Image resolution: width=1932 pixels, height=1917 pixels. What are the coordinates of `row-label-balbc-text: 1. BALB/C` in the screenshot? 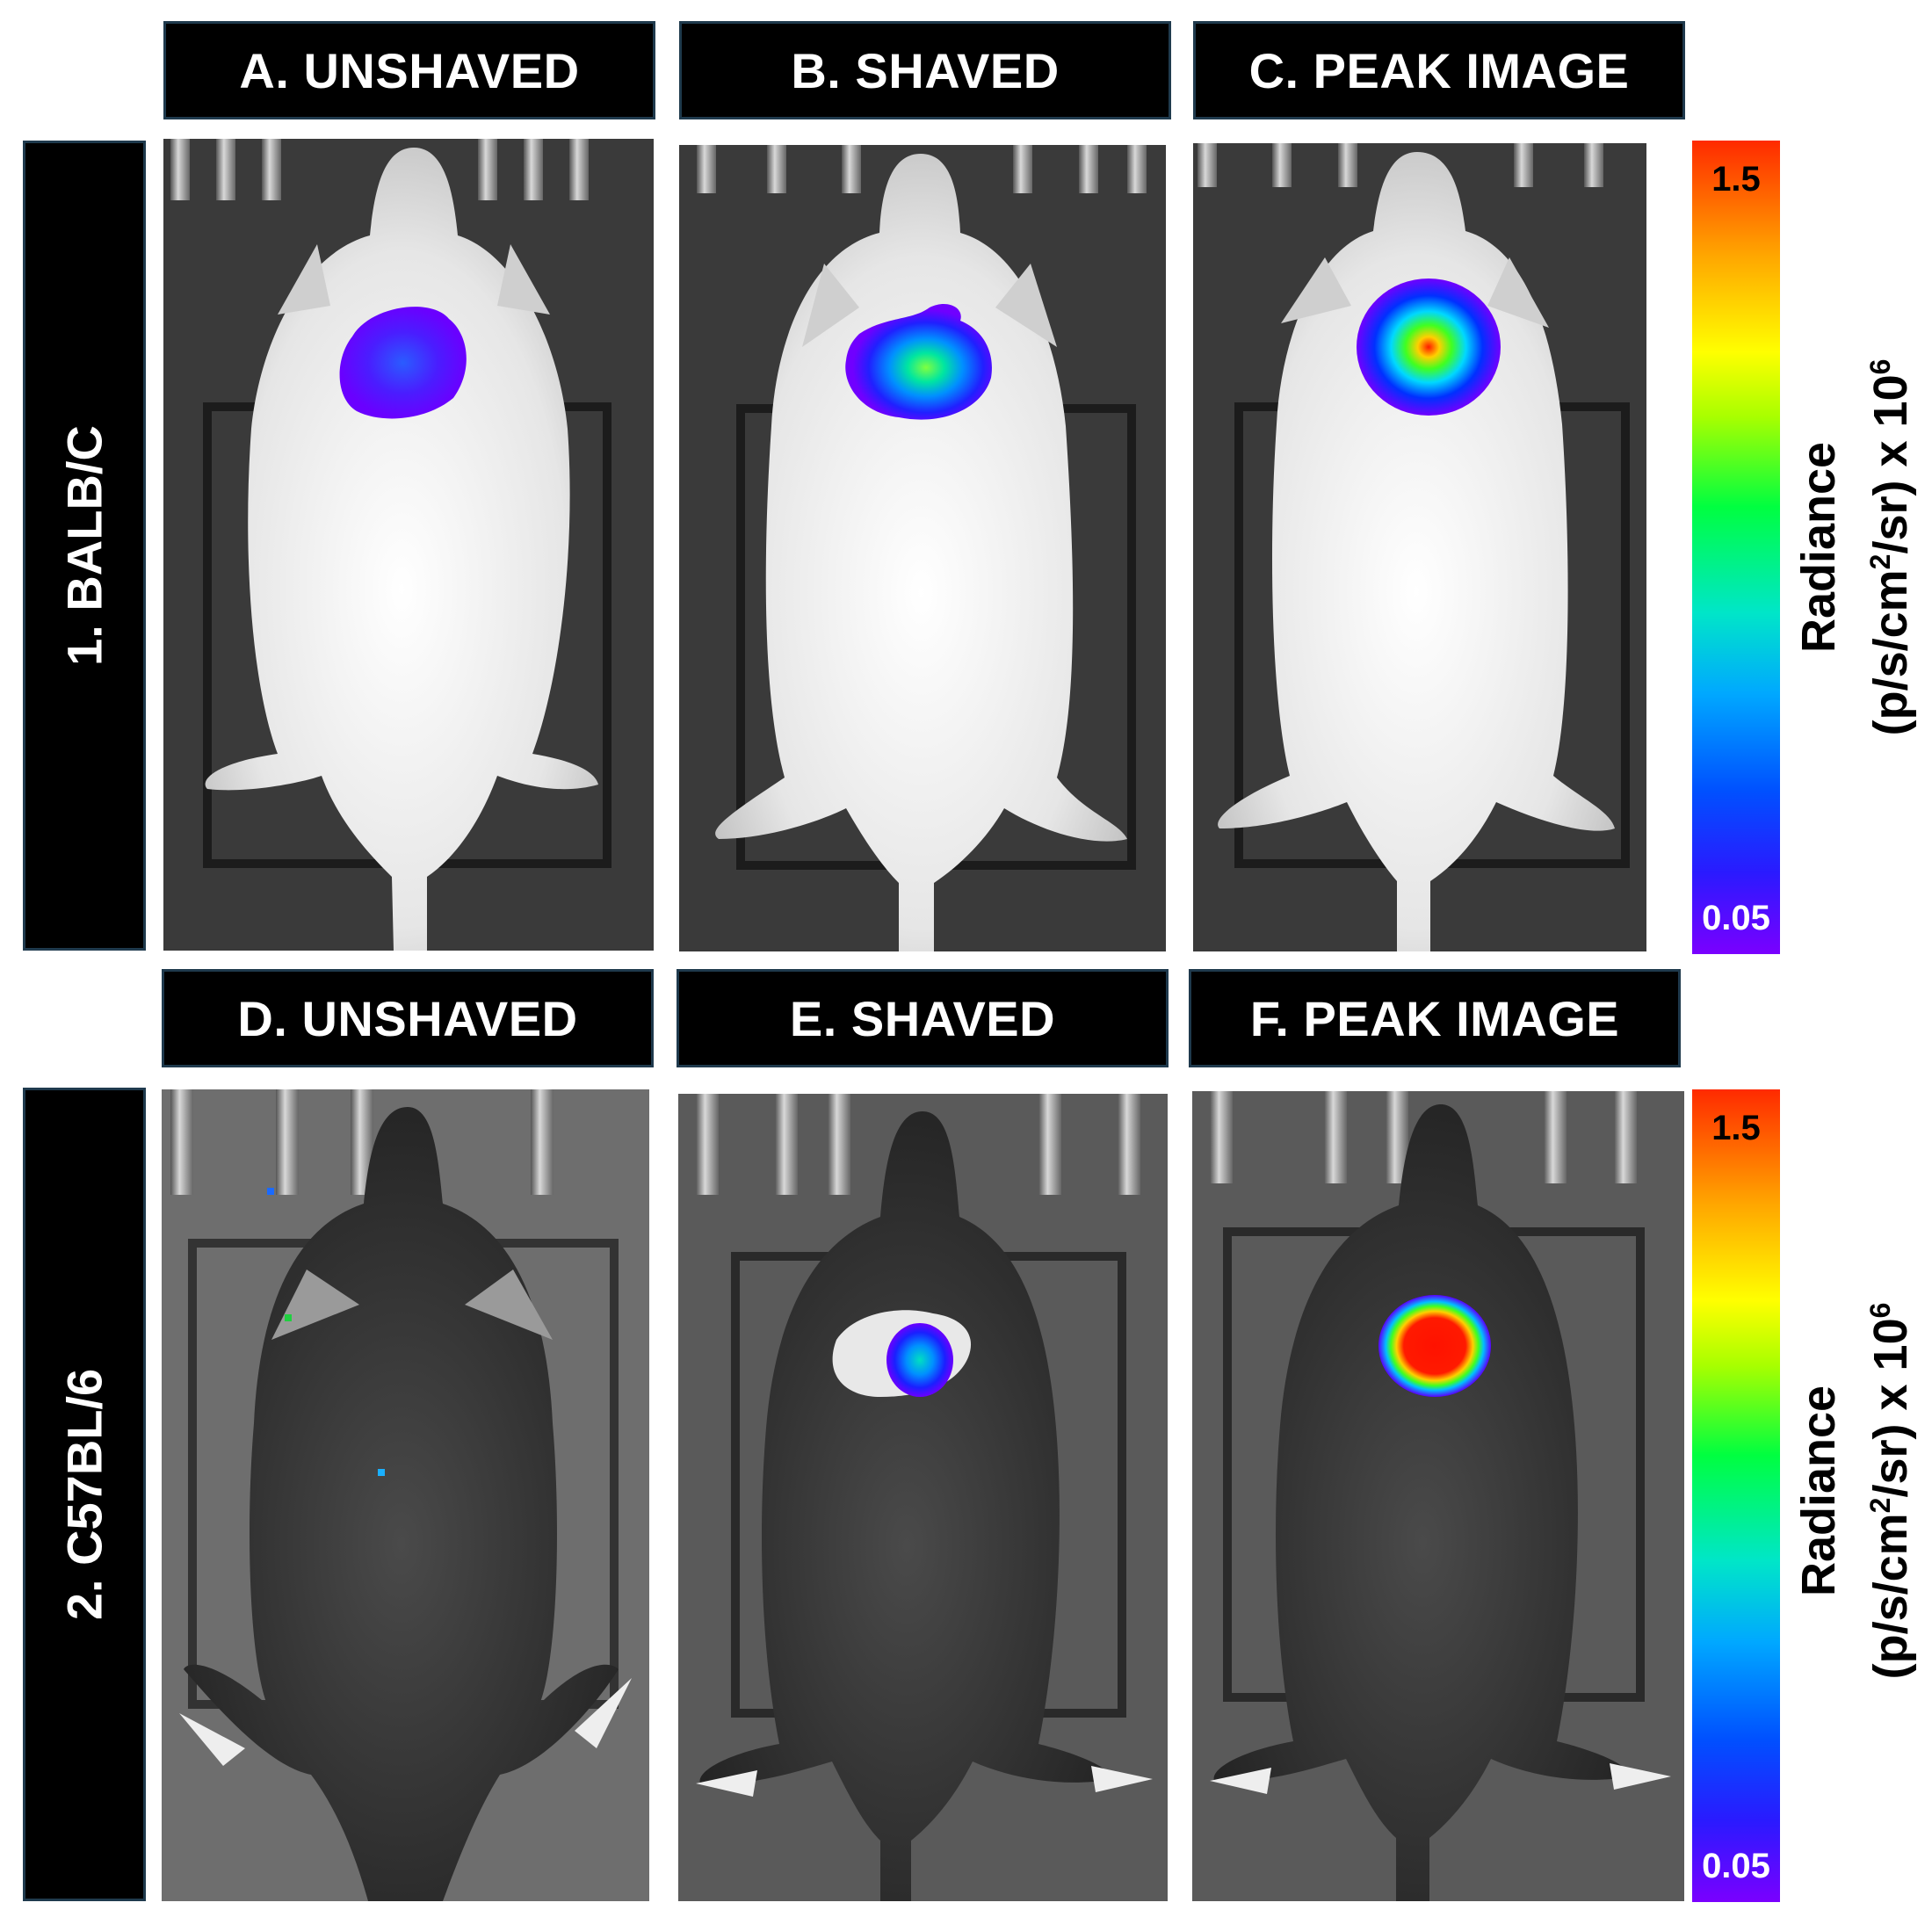 It's located at (84, 545).